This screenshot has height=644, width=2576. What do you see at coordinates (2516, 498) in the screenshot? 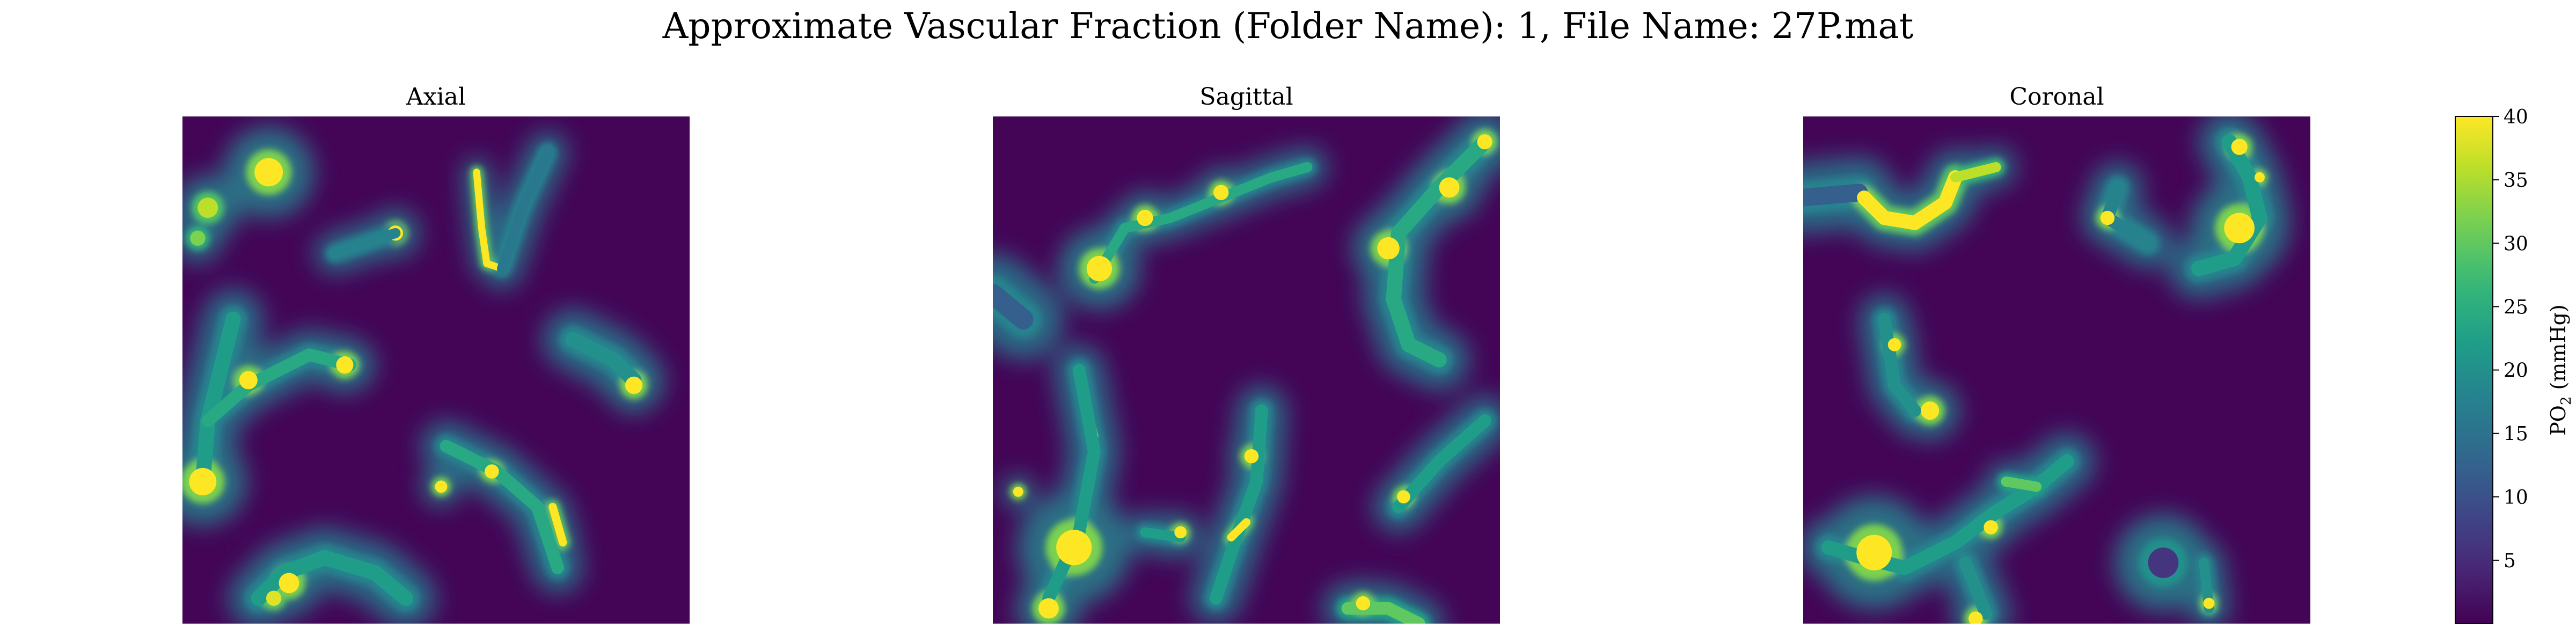
I see `colorbar-tick-label: 10` at bounding box center [2516, 498].